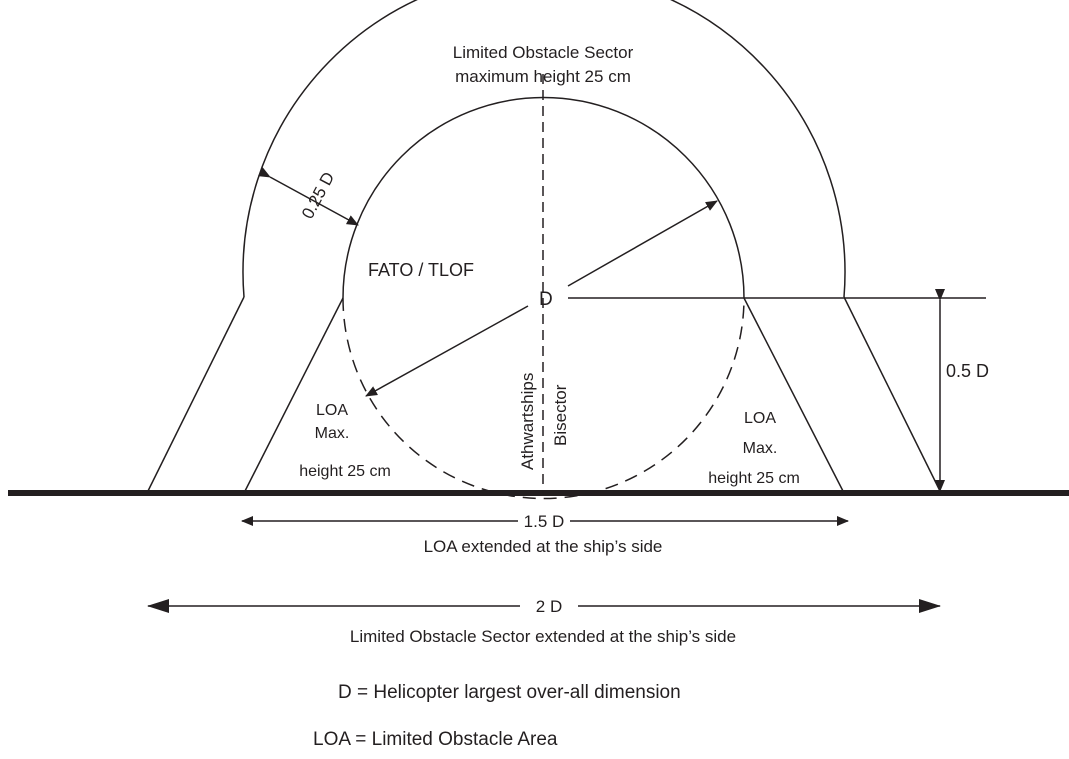 This screenshot has width=1069, height=759. Describe the element at coordinates (549, 606) in the screenshot. I see `dim-2d-label: 2 D` at that location.